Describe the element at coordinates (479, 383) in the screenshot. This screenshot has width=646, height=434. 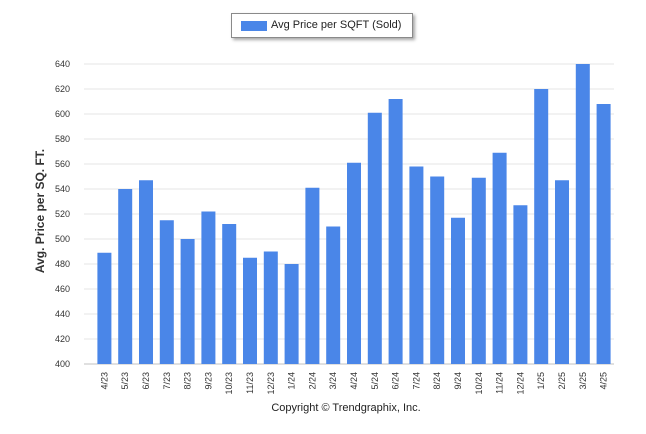
I see `x-tick-label: 10/24` at that location.